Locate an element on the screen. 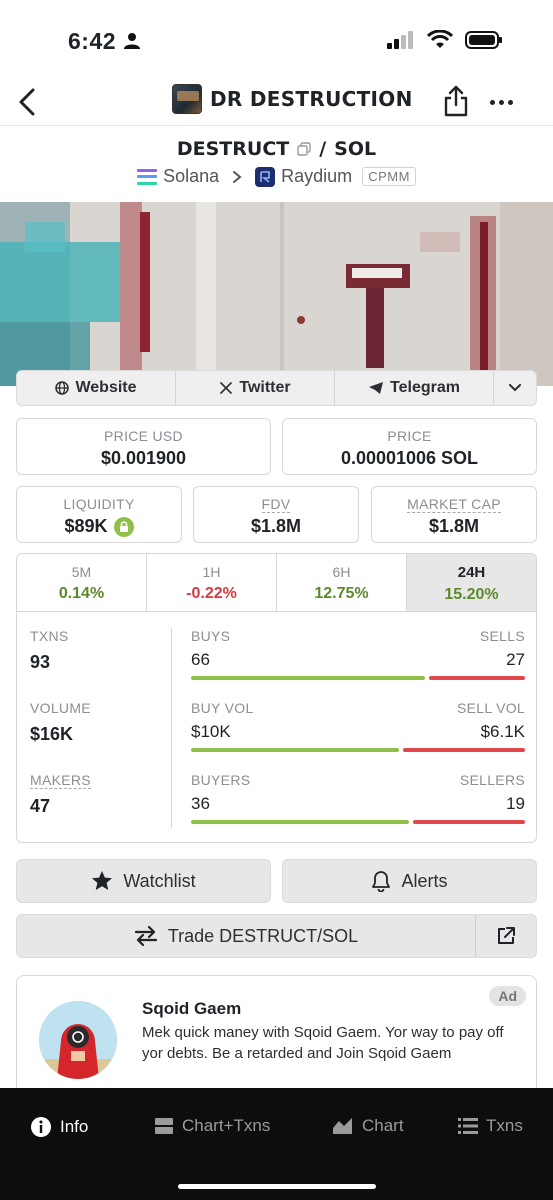 Image resolution: width=553 pixels, height=1200 pixels. liquidity-value-row: $89K is located at coordinates (99, 526).